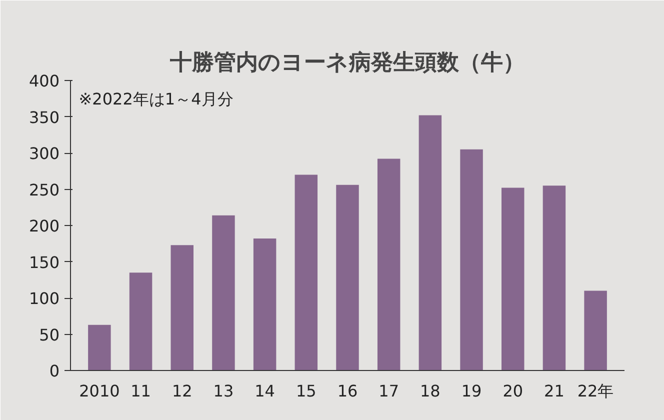 Image resolution: width=664 pixels, height=420 pixels. Describe the element at coordinates (430, 391) in the screenshot. I see `x-tick-label: 18` at that location.